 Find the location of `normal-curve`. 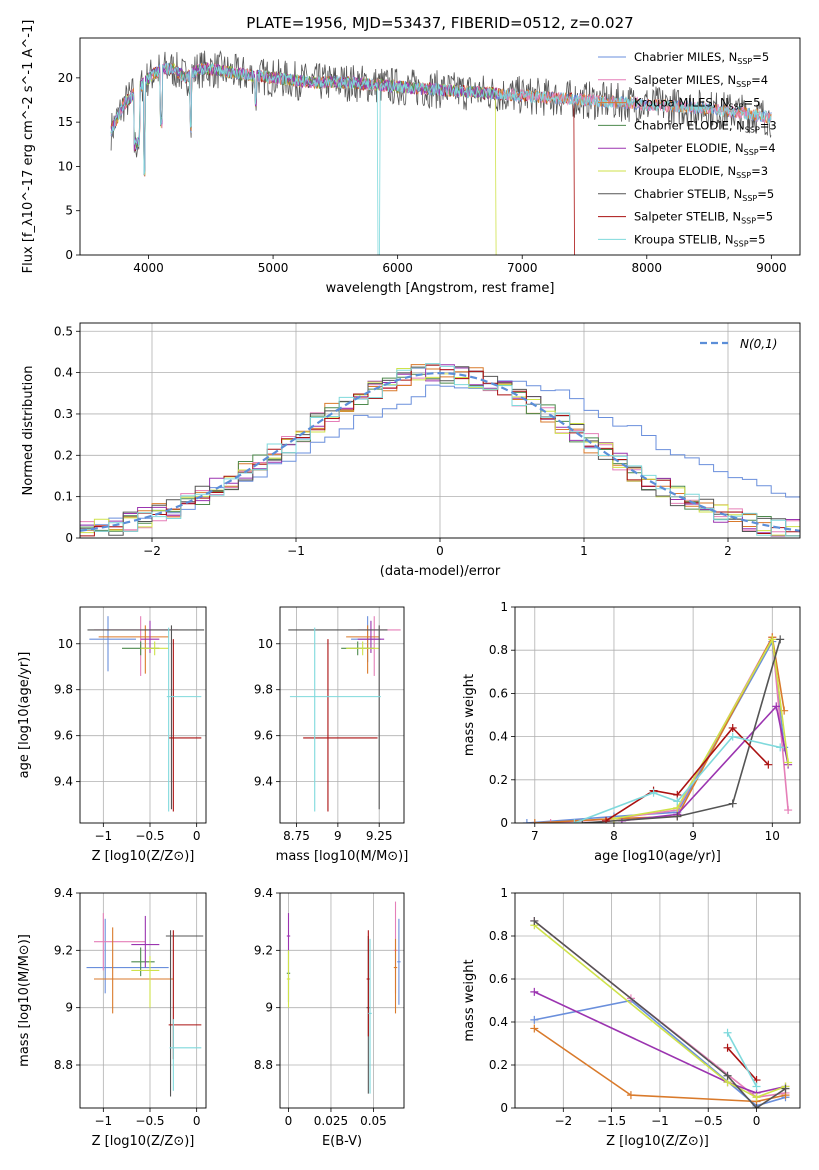

normal-curve is located at coordinates (440, 451).